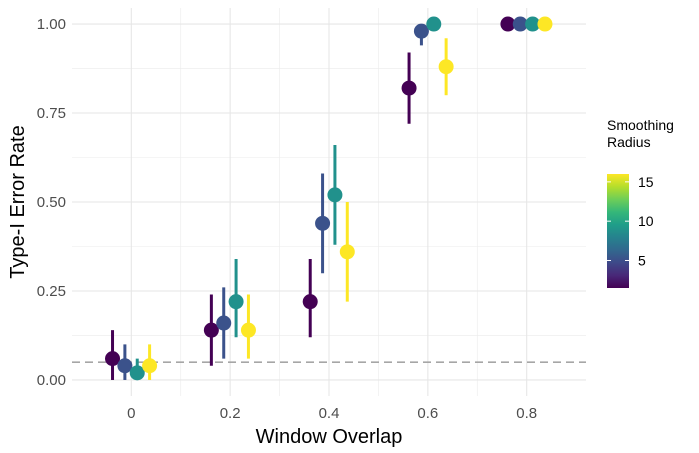 The width and height of the screenshot is (699, 453). I want to click on colorbar-tick-label: 15, so click(646, 182).